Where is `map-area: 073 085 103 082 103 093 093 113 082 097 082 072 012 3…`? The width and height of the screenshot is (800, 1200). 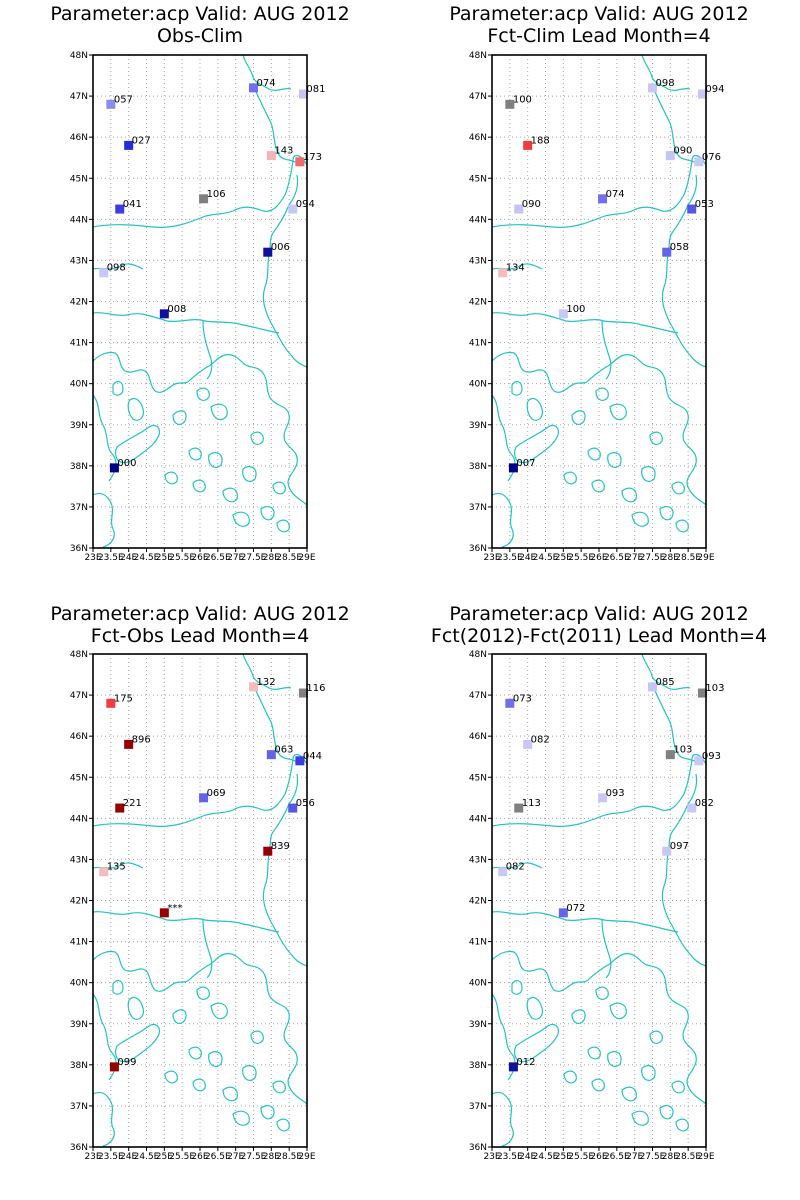
map-area: 073 085 103 082 103 093 093 113 082 097 082 072 012 3… is located at coordinates (597, 906).